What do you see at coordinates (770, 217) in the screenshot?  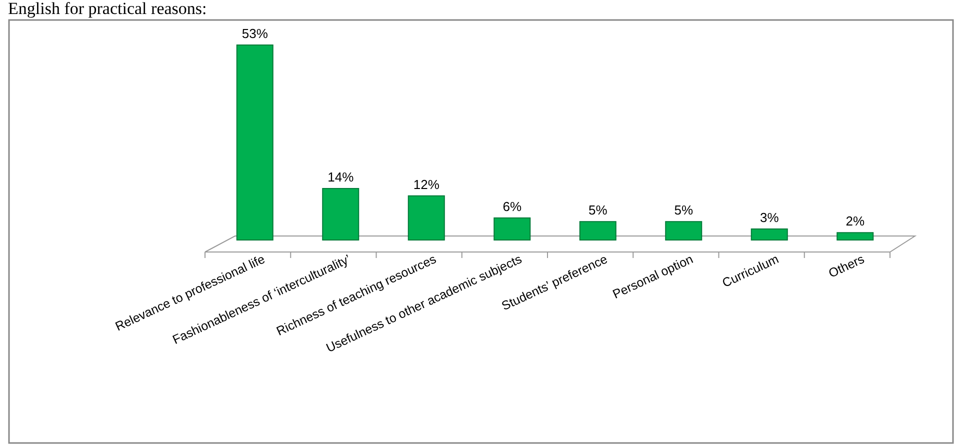 I see `data-label: 3%` at bounding box center [770, 217].